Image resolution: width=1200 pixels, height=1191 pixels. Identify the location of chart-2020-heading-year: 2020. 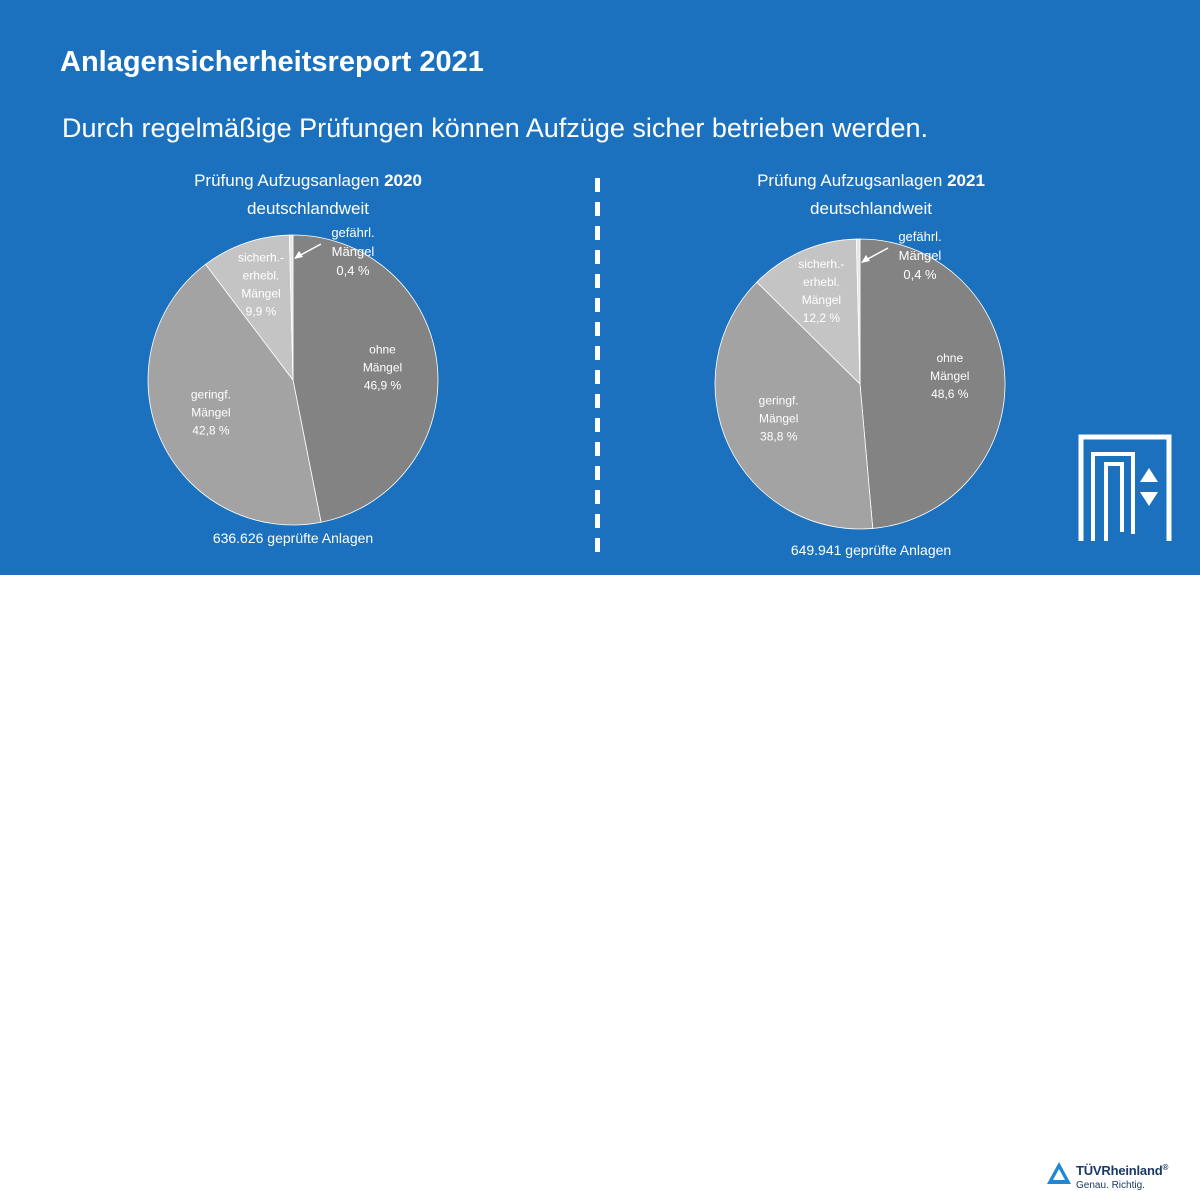
(403, 180).